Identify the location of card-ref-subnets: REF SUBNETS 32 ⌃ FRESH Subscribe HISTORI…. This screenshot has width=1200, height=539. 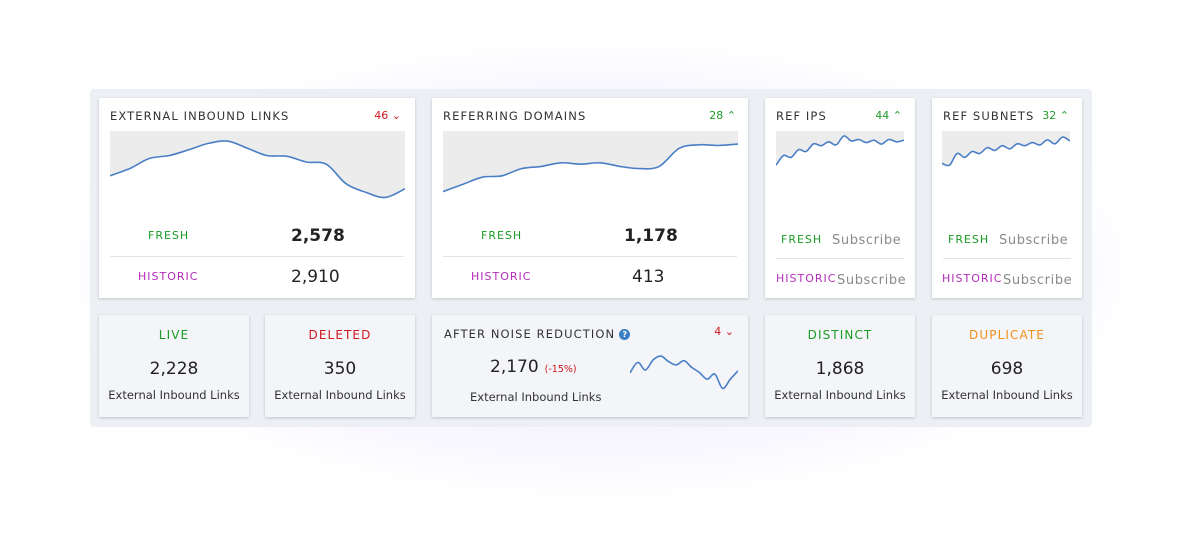
(1007, 198).